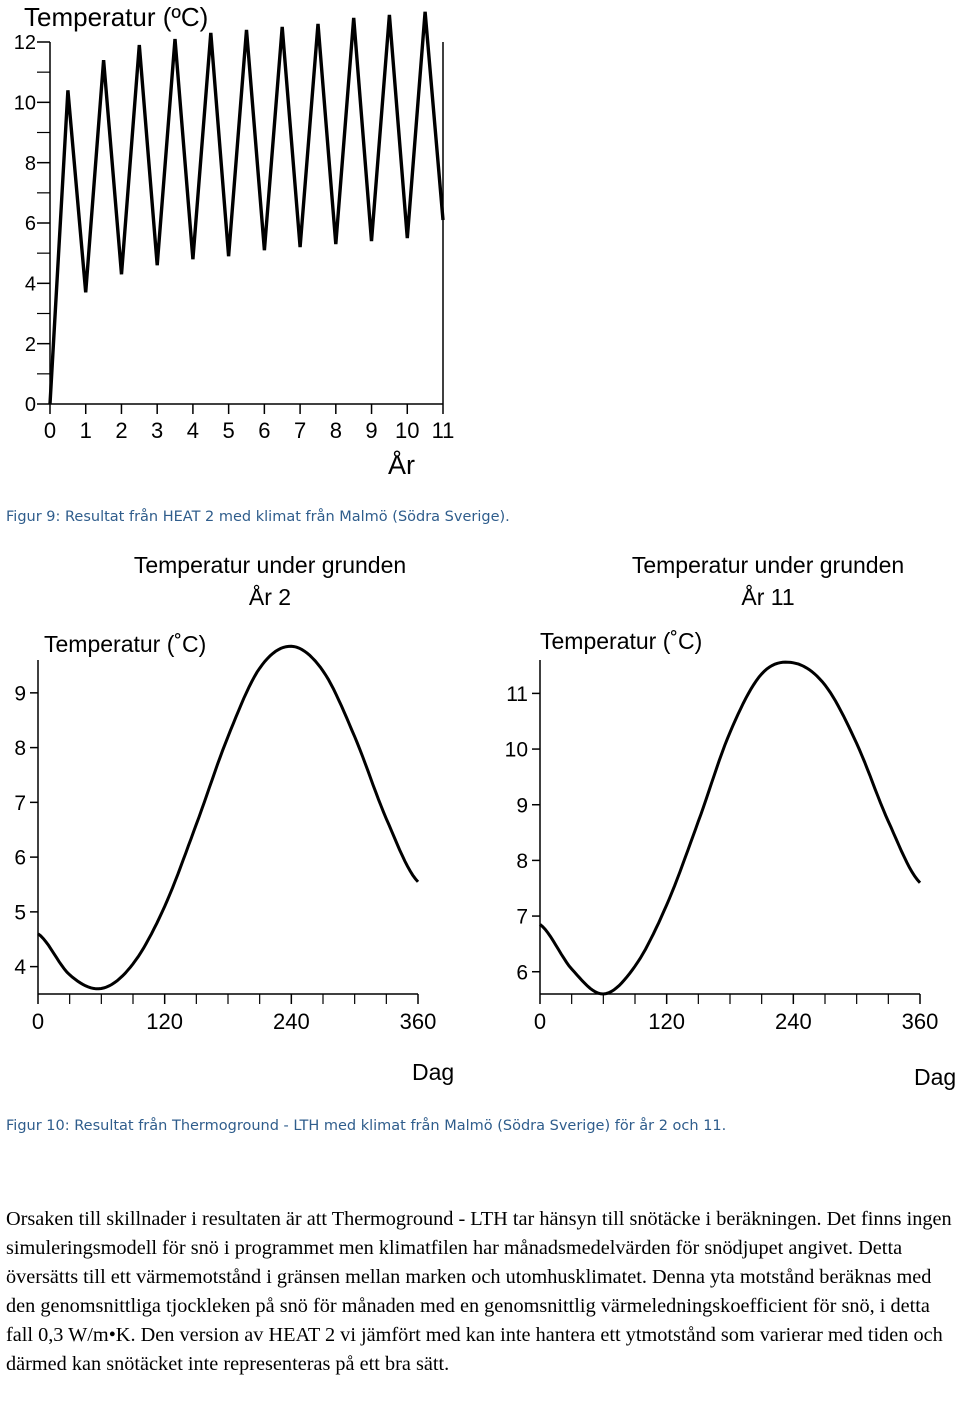  What do you see at coordinates (30, 345) in the screenshot?
I see `chart1-ytick-label: 2` at bounding box center [30, 345].